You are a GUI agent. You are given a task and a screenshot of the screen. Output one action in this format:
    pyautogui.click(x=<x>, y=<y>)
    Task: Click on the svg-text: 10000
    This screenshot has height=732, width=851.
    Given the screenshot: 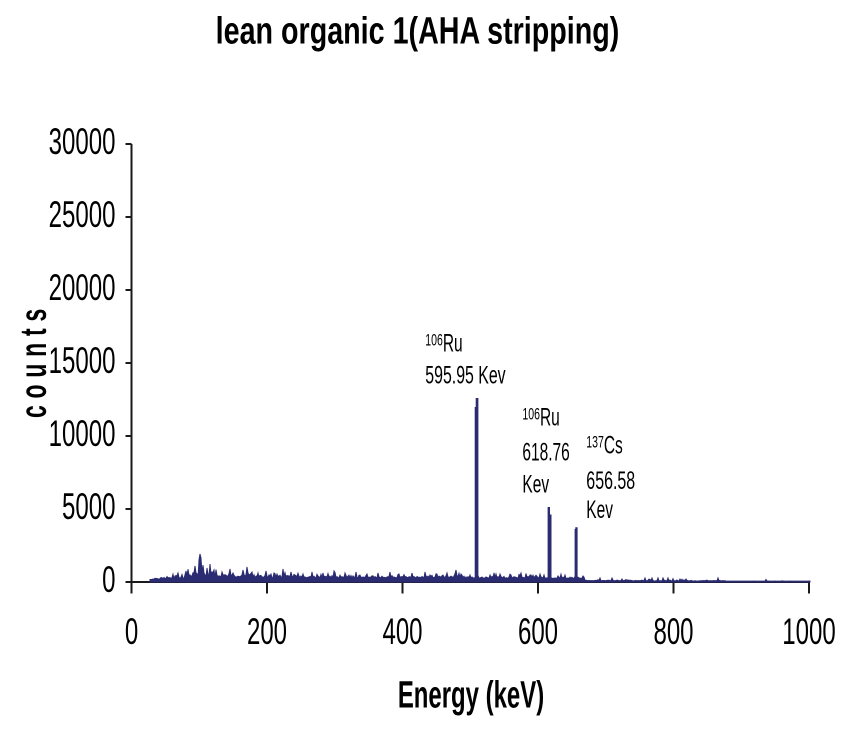 What is the action you would take?
    pyautogui.click(x=82, y=434)
    